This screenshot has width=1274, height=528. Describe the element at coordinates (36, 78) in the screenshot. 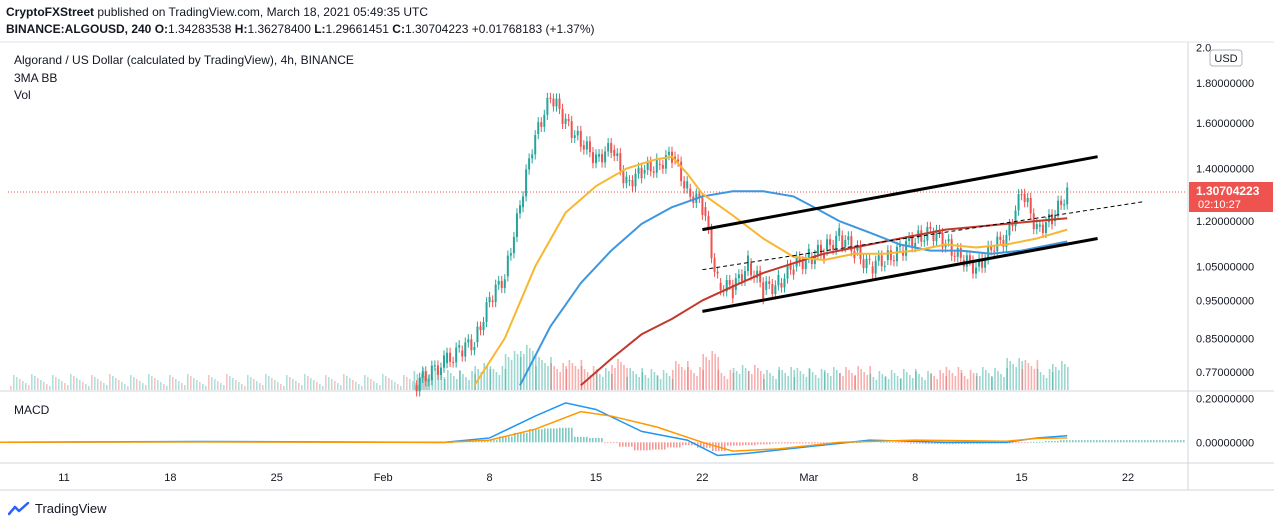

I see `indicator-label: 3MA BB` at that location.